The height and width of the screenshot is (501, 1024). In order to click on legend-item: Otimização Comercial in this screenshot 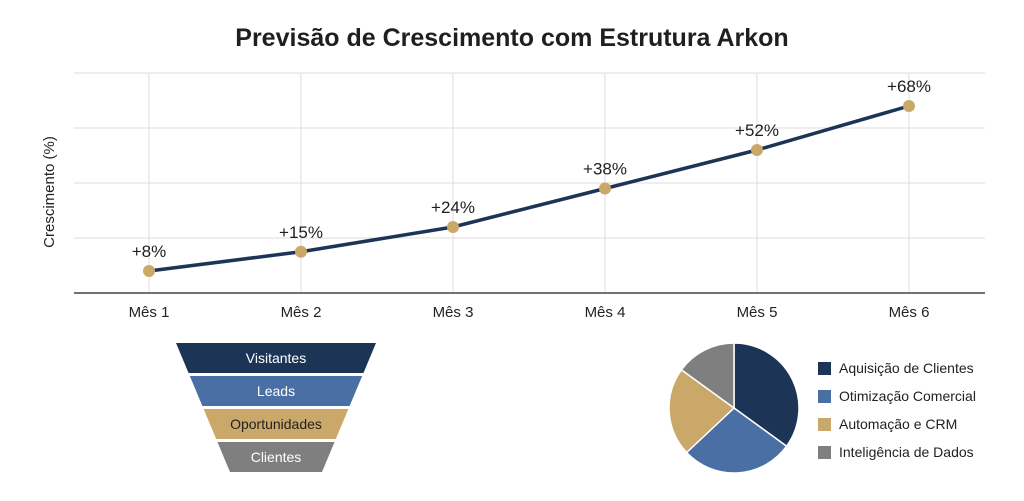, I will do `click(897, 396)`.